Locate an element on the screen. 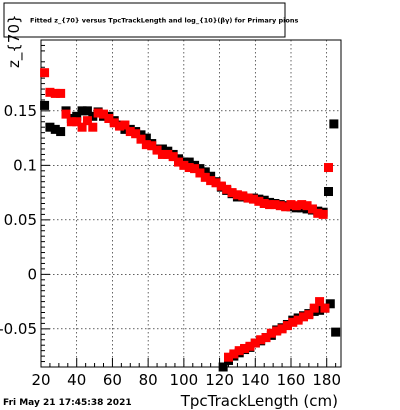  y-tick-label: 0 is located at coordinates (32, 274).